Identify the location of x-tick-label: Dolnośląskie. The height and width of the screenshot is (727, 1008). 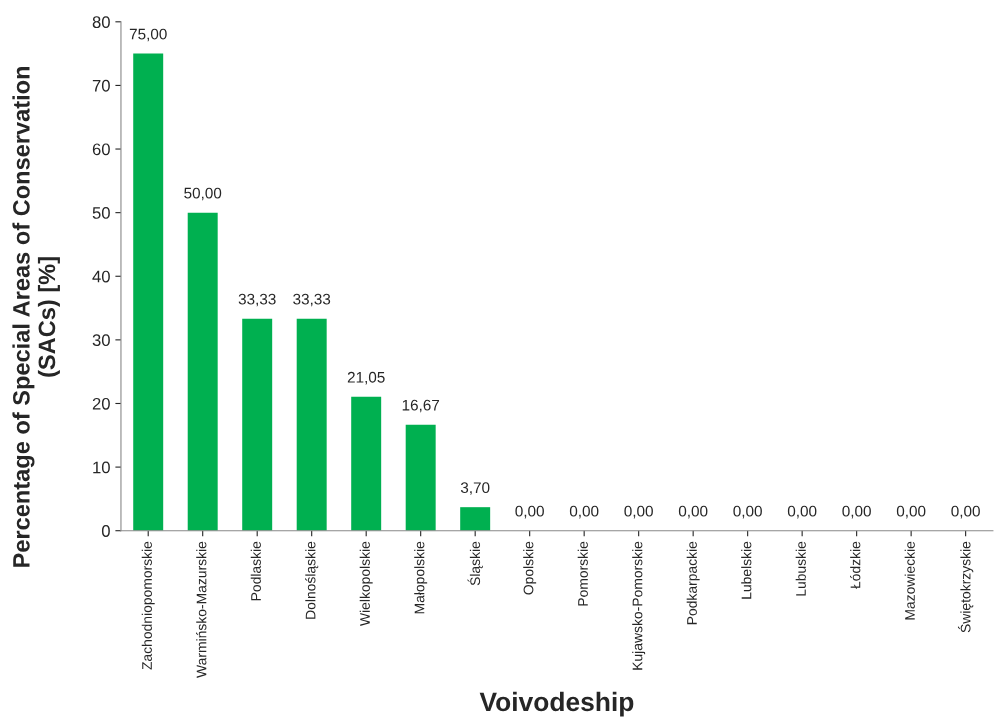
(312, 580).